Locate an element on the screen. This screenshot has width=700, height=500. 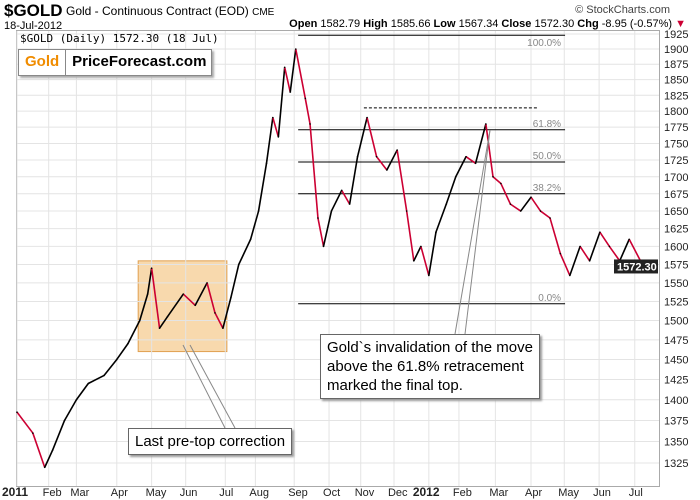
x-tick-label: Sep is located at coordinates (298, 493).